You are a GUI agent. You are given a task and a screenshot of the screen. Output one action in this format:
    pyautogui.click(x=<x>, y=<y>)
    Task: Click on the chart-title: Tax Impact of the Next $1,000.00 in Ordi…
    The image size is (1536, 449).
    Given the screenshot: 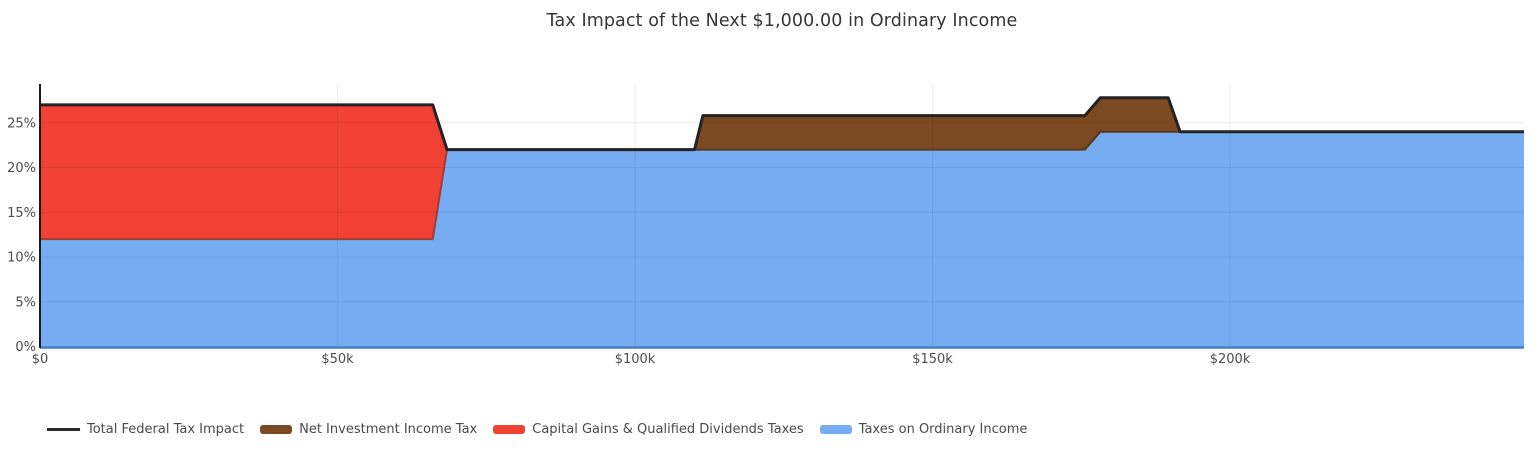 What is the action you would take?
    pyautogui.click(x=782, y=21)
    